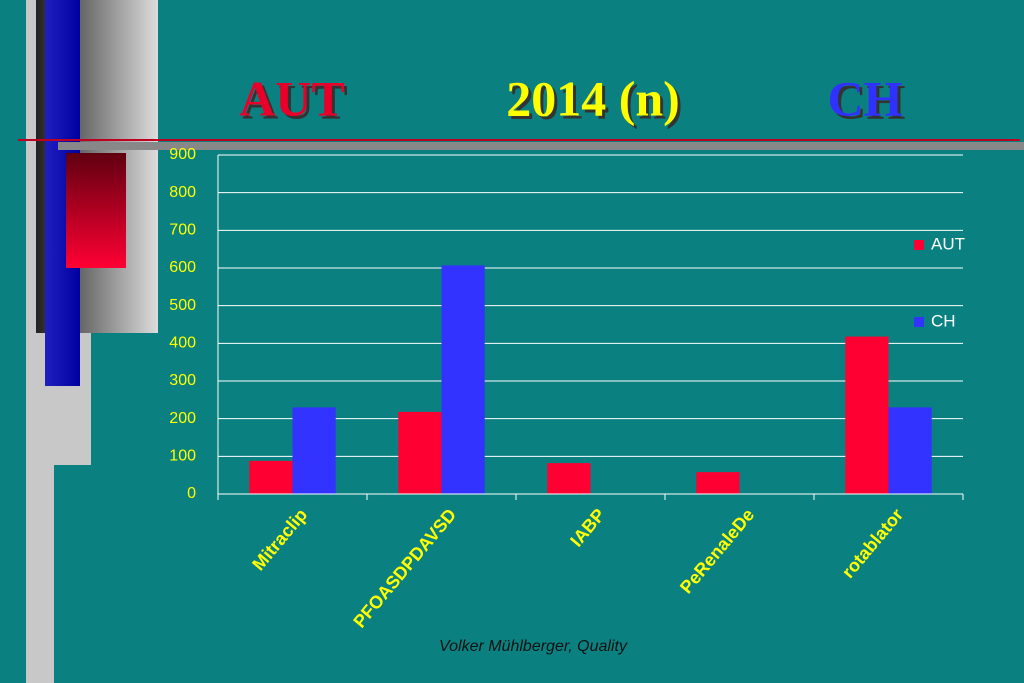  Describe the element at coordinates (182, 154) in the screenshot. I see `y-tick-label: 900` at that location.